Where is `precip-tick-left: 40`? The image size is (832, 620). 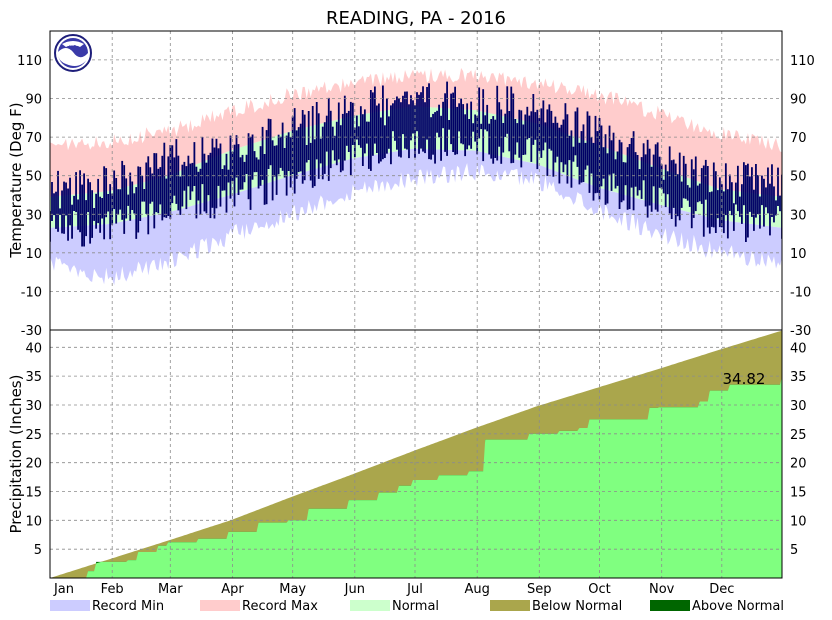
precip-tick-left: 40 is located at coordinates (33, 348).